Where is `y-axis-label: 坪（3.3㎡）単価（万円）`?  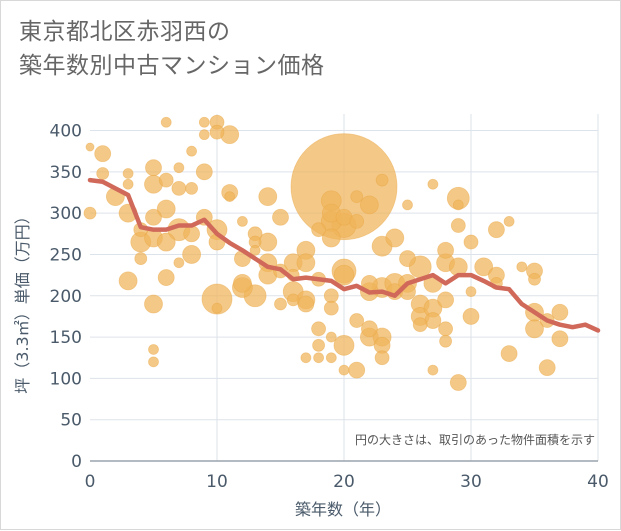
y-axis-label: 坪（3.3㎡）単価（万円） is located at coordinates (22, 300).